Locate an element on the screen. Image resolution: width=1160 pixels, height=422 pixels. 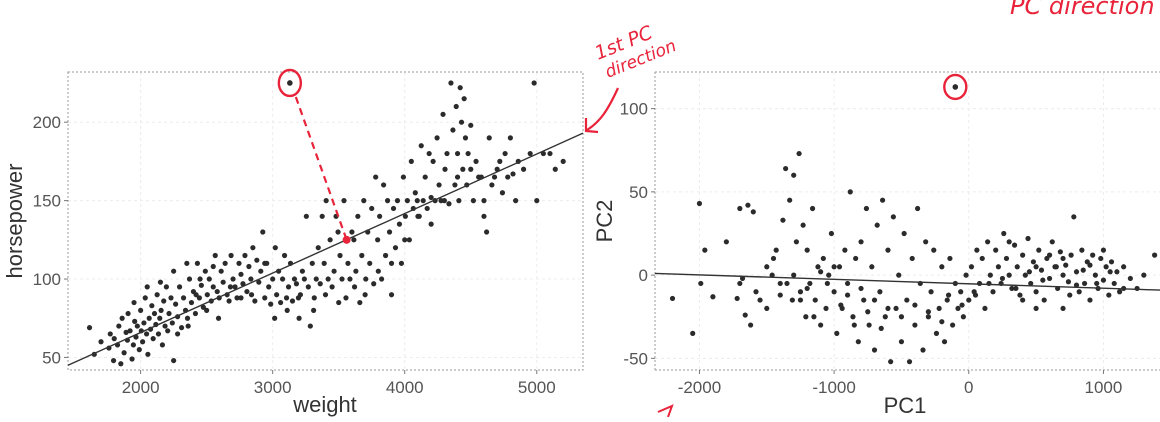
left-x-axis-label: weight is located at coordinates (324, 404).